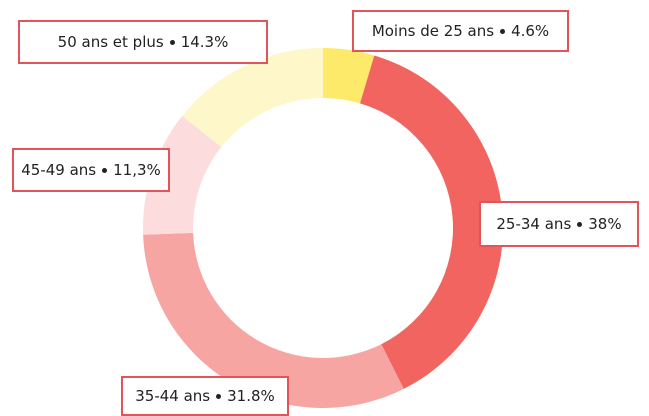 The height and width of the screenshot is (416, 649). Describe the element at coordinates (605, 224) in the screenshot. I see `value-label: 38%` at that location.